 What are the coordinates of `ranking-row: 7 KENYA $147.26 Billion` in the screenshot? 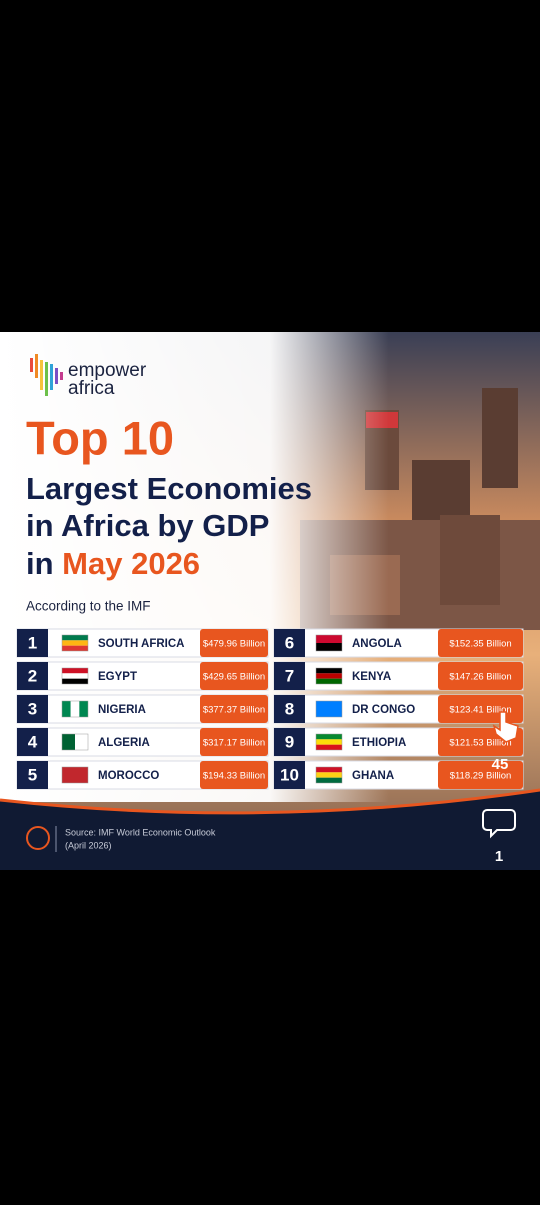 It's located at (398, 676).